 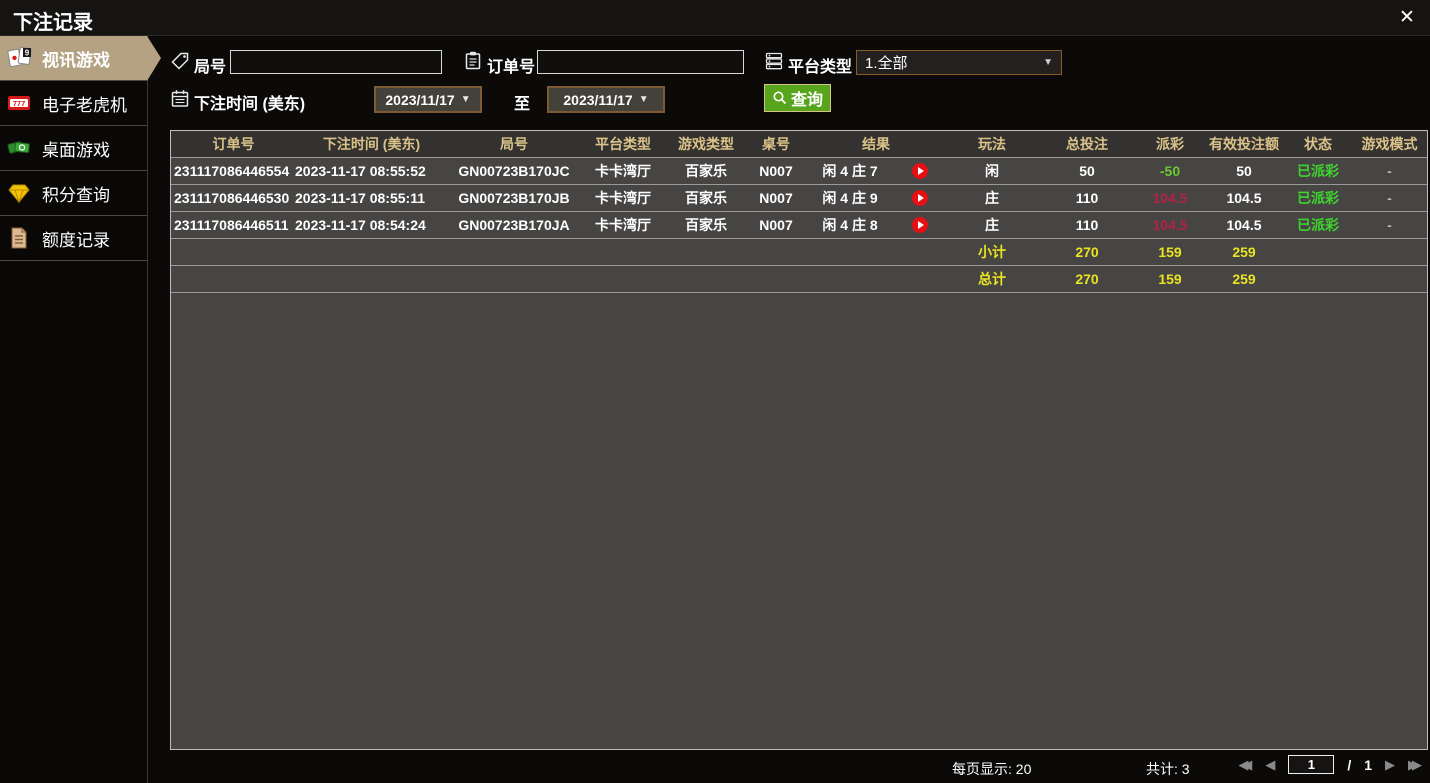 What do you see at coordinates (886, 63) in the screenshot?
I see `platform-type-value: 1.全部` at bounding box center [886, 63].